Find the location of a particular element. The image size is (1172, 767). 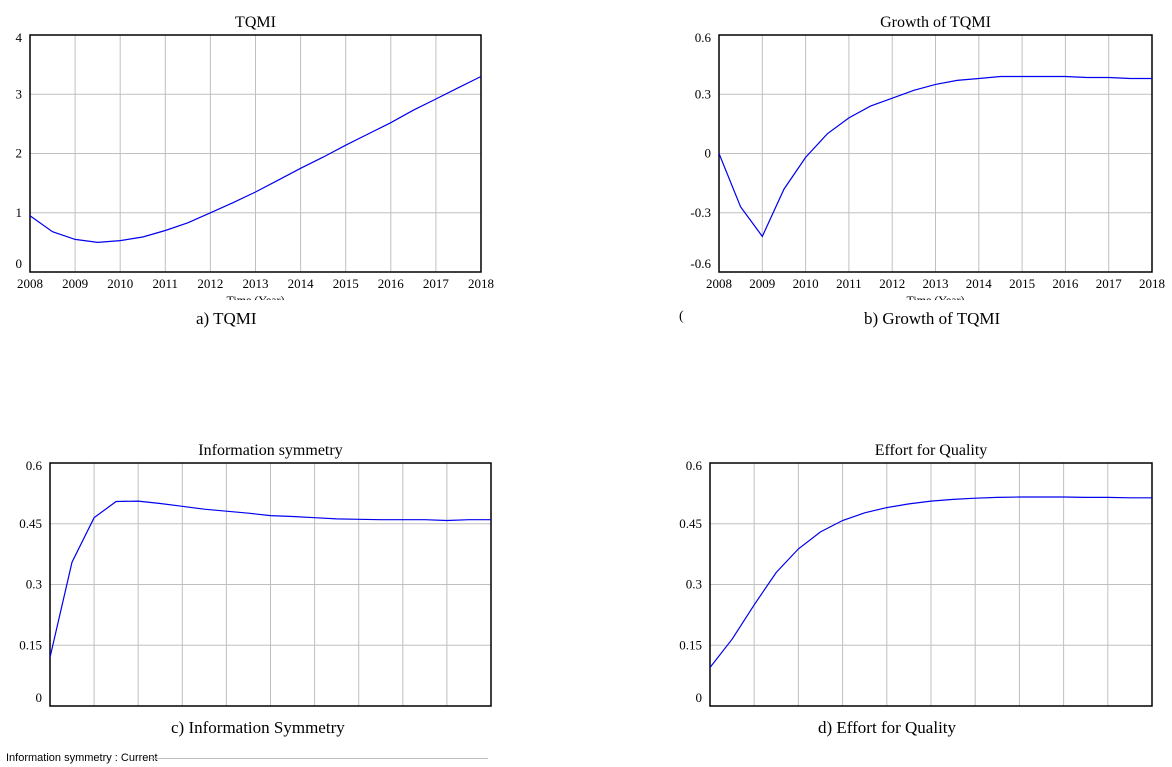

chart-b-ytick: 0.6 is located at coordinates (703, 37).